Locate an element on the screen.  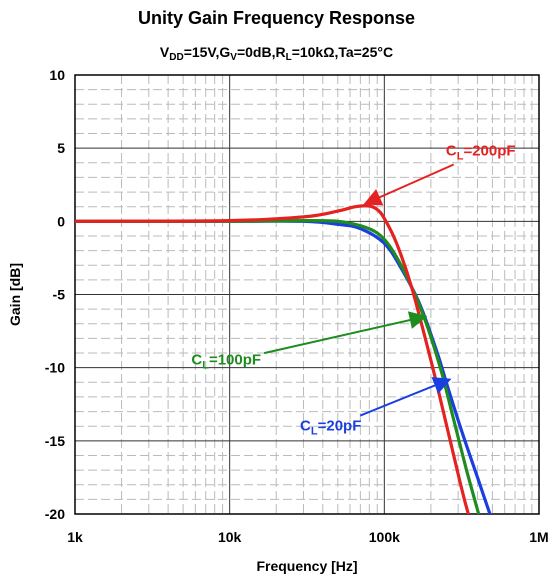
y-tick-label: 0 is located at coordinates (61, 221).